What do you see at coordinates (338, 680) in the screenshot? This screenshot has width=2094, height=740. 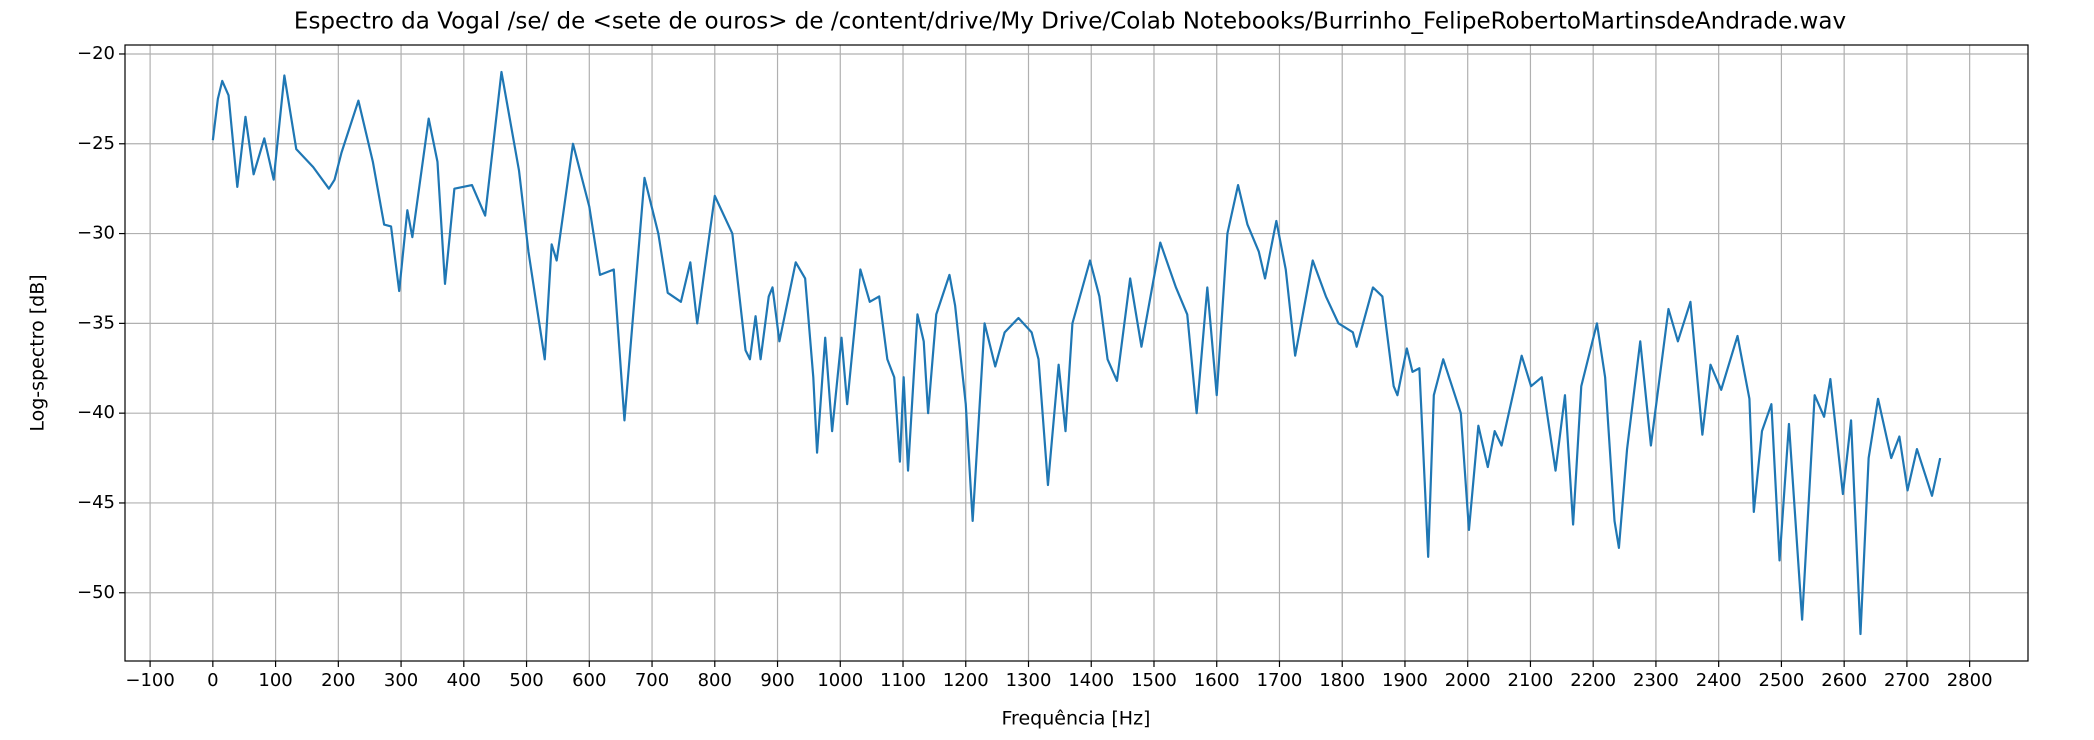 I see `x-tick-label: 200` at bounding box center [338, 680].